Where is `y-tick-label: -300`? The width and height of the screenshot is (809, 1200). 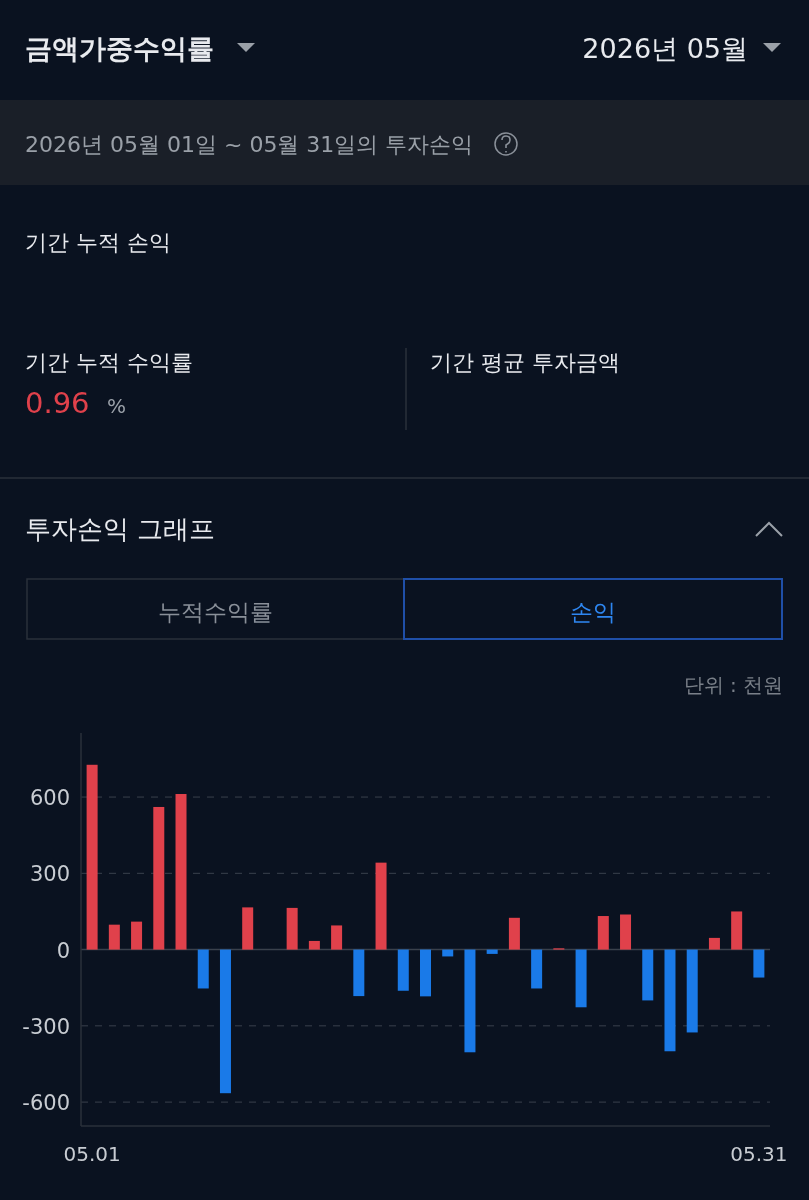 y-tick-label: -300 is located at coordinates (46, 1026).